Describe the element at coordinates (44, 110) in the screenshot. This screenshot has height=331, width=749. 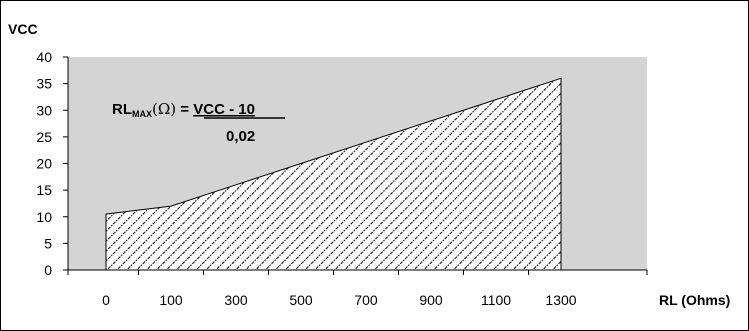
I see `y-tick-label: 30` at that location.